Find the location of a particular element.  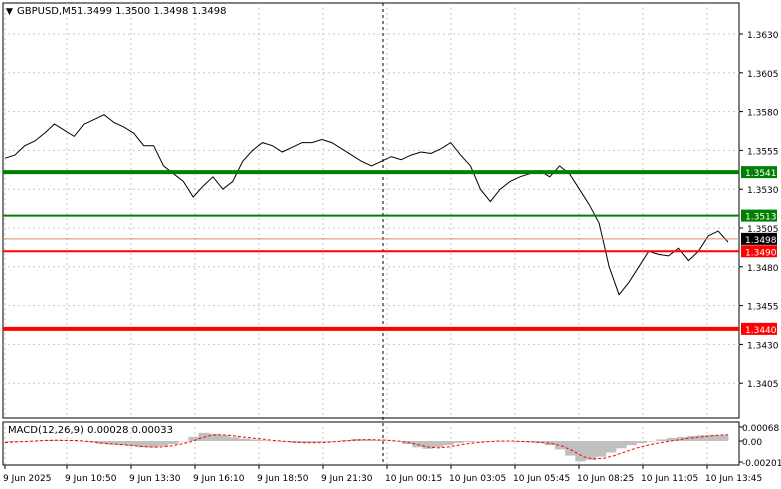

dropdown-arrow-icon: ▼ is located at coordinates (9, 12).